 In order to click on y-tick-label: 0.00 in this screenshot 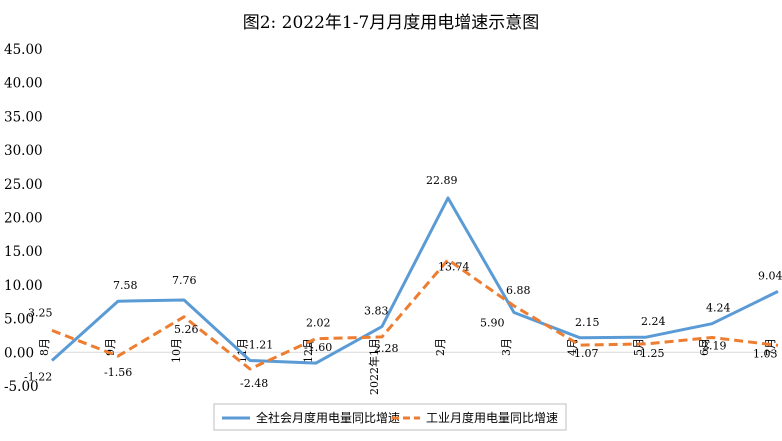, I will do `click(19, 353)`.